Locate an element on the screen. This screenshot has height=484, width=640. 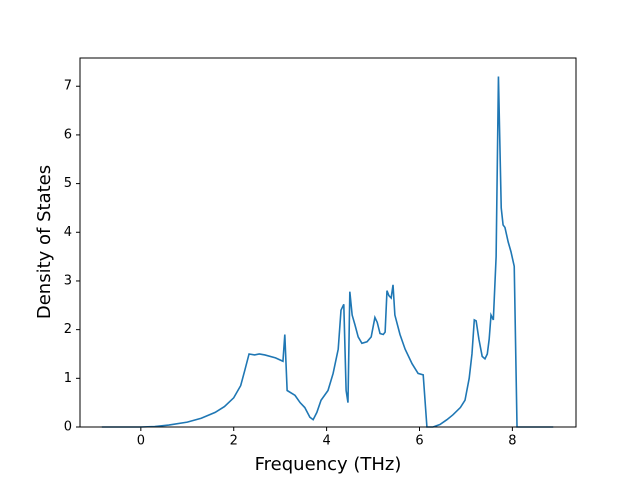
x-tick-label: 0 is located at coordinates (141, 441).